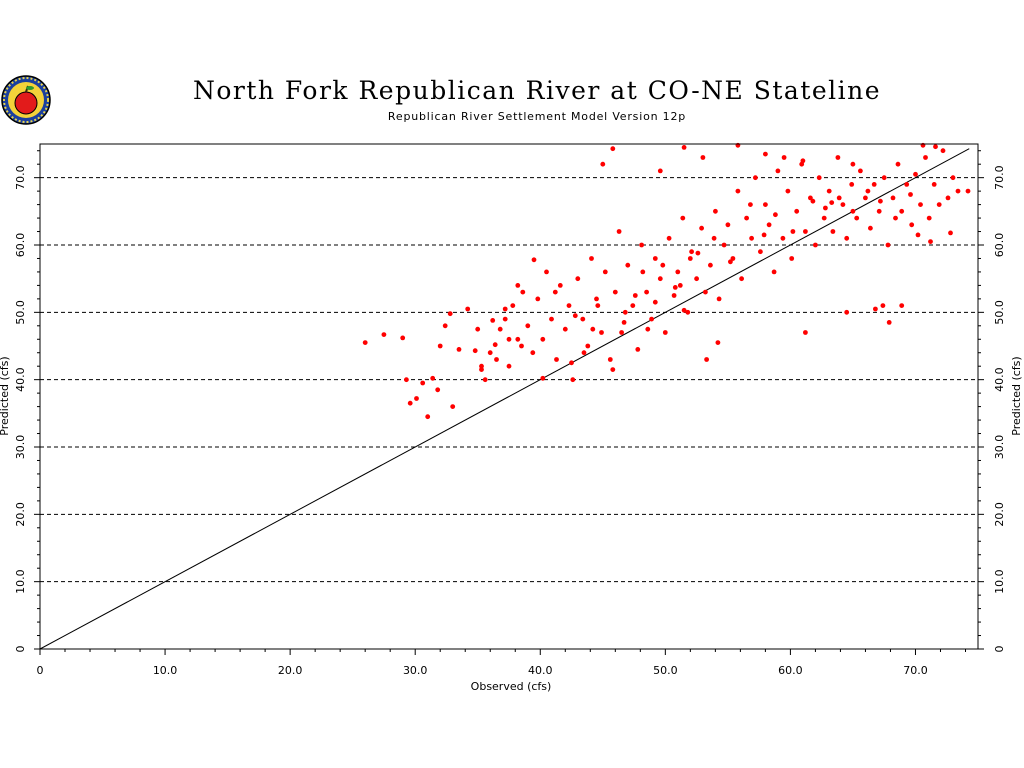 The image size is (1024, 768). Describe the element at coordinates (5, 395) in the screenshot. I see `y-axis-label-left: Predicted (cfs)` at that location.